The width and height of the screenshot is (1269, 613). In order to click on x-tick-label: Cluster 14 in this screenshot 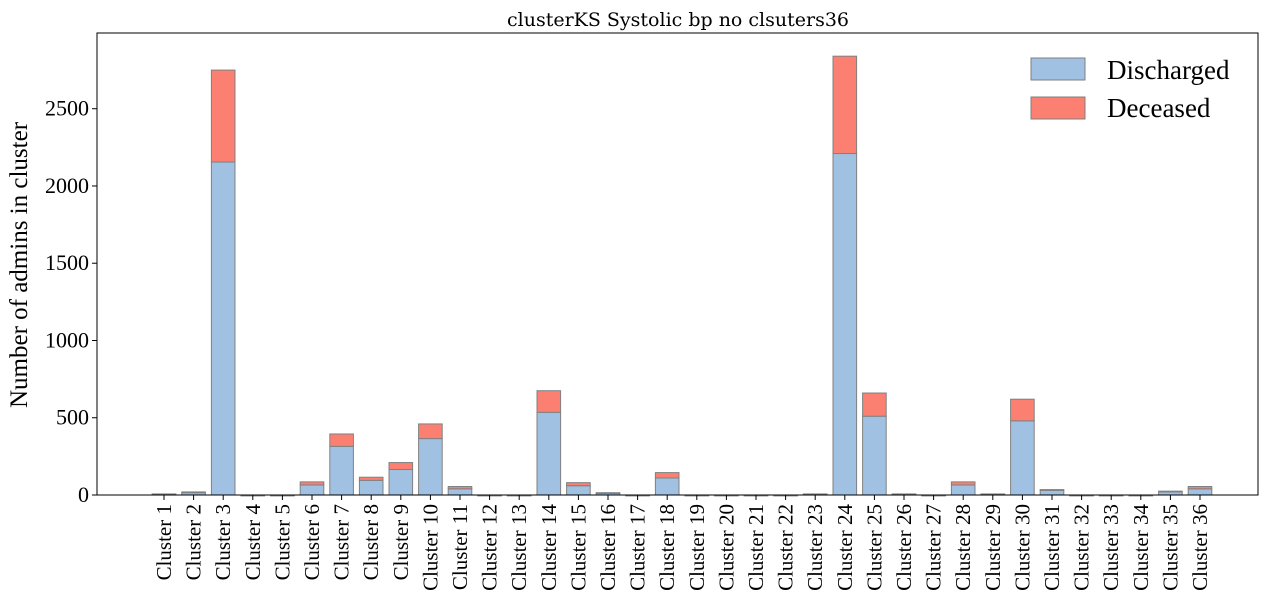, I will do `click(549, 547)`.